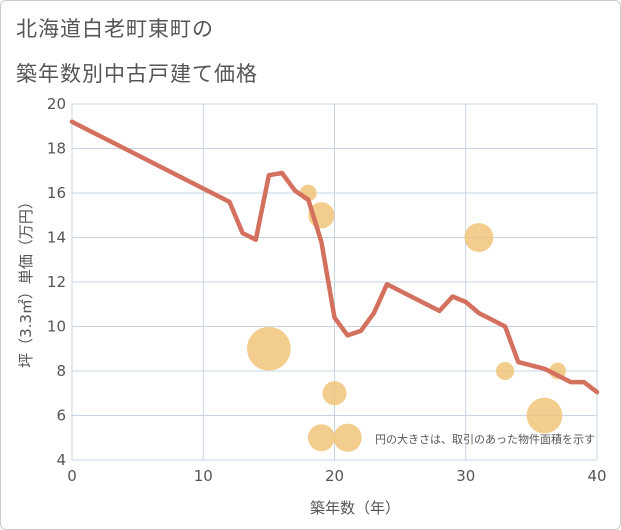 This screenshot has width=621, height=530. I want to click on x-tick-2: 20, so click(334, 476).